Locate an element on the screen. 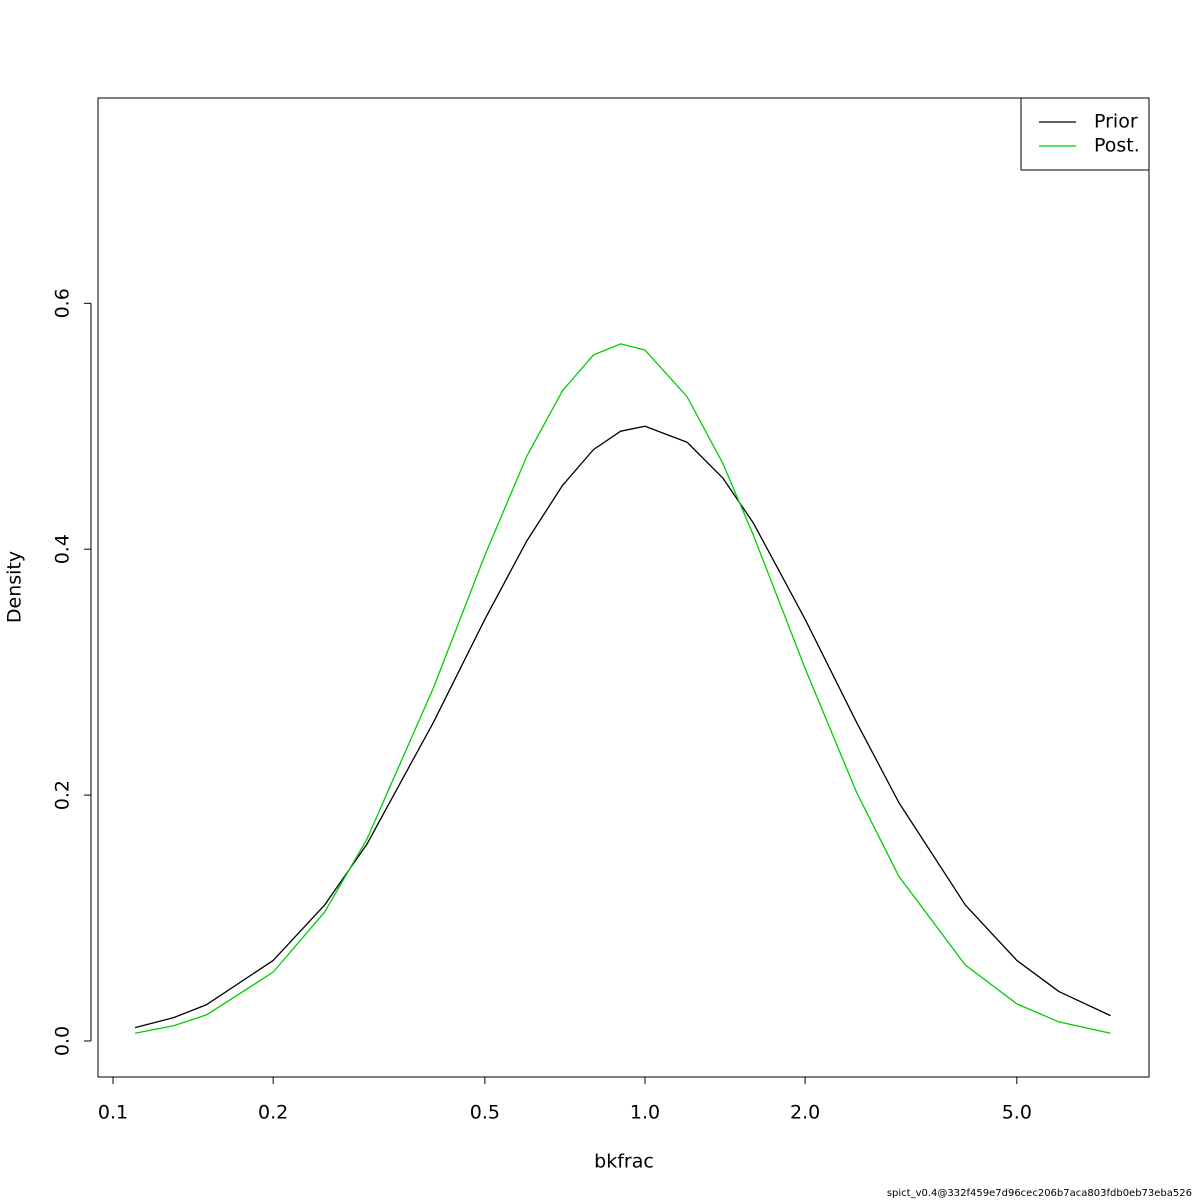 This screenshot has height=1200, width=1200. legend-box is located at coordinates (1085, 134).